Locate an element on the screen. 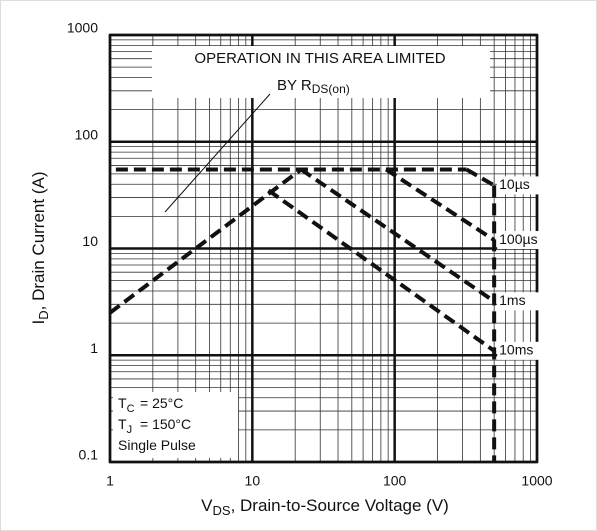 This screenshot has width=597, height=531. annotation: BY R is located at coordinates (294, 85).